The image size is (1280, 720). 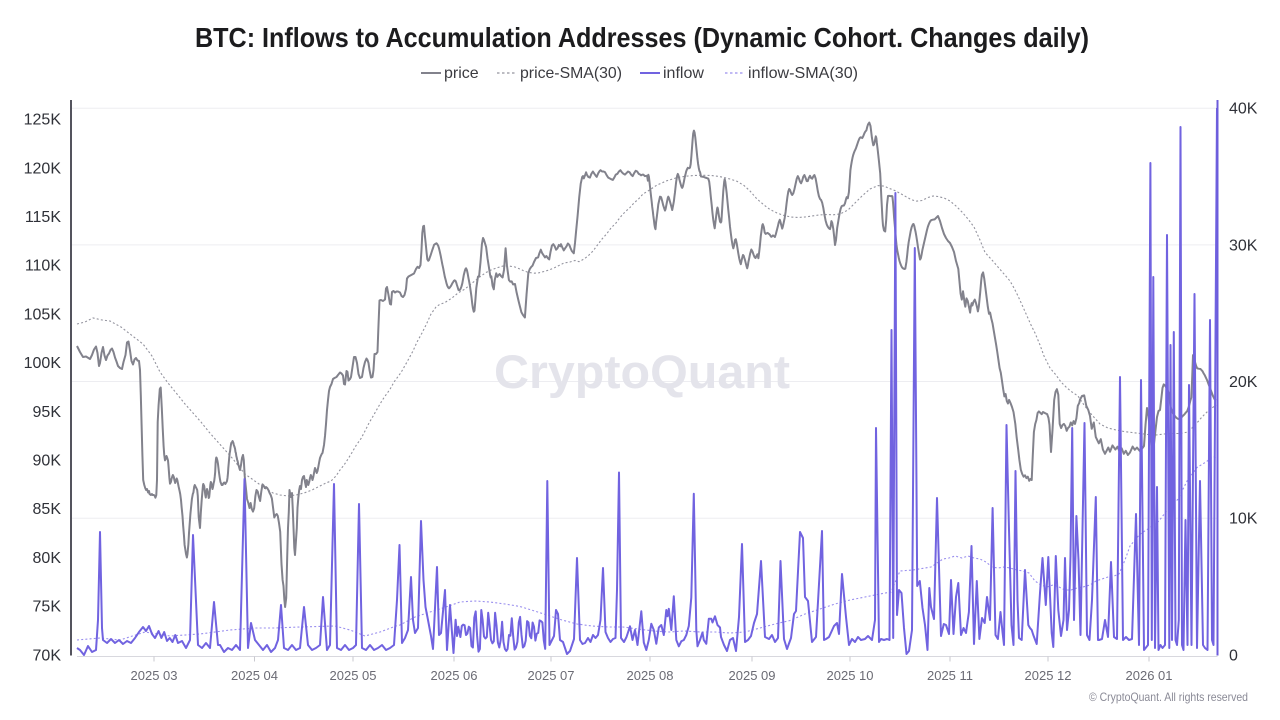 I want to click on svg-text: 0, so click(x=1233, y=655).